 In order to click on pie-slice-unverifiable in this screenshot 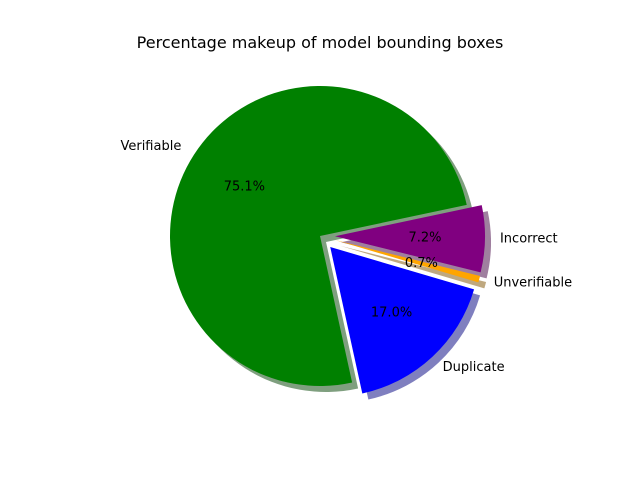, I will do `click(407, 261)`.